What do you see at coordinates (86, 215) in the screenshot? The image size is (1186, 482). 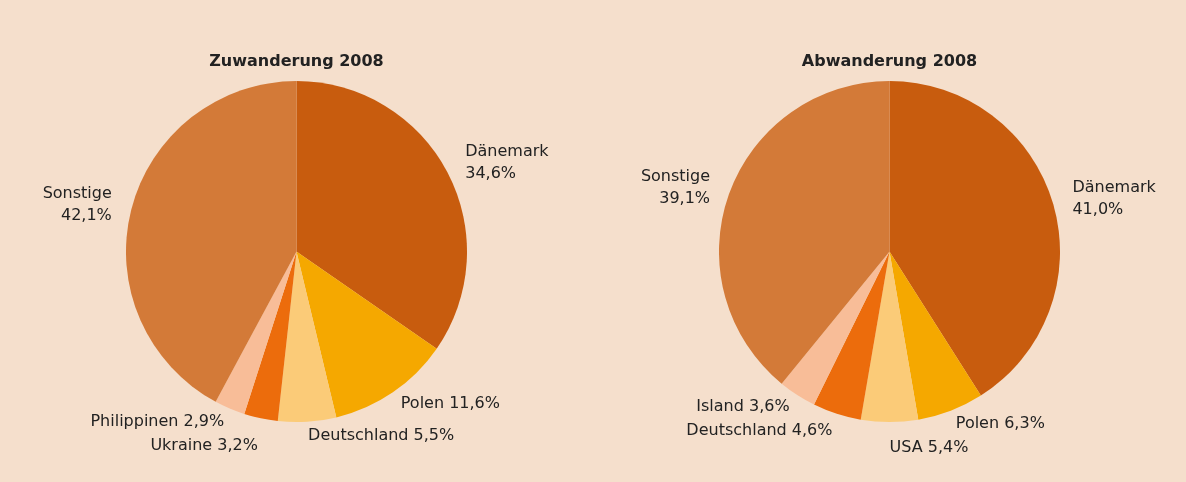 I see `data-label: 42,1%` at bounding box center [86, 215].